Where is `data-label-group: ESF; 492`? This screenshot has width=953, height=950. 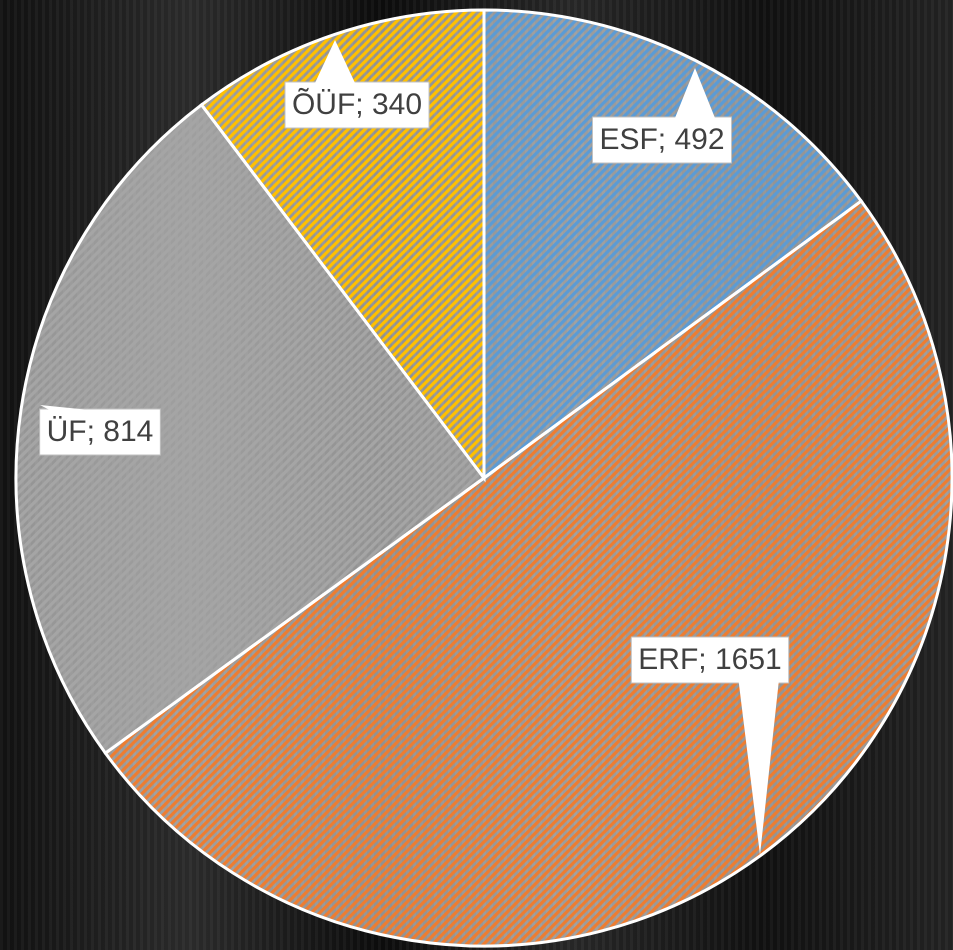
data-label-group: ESF; 492 is located at coordinates (662, 116).